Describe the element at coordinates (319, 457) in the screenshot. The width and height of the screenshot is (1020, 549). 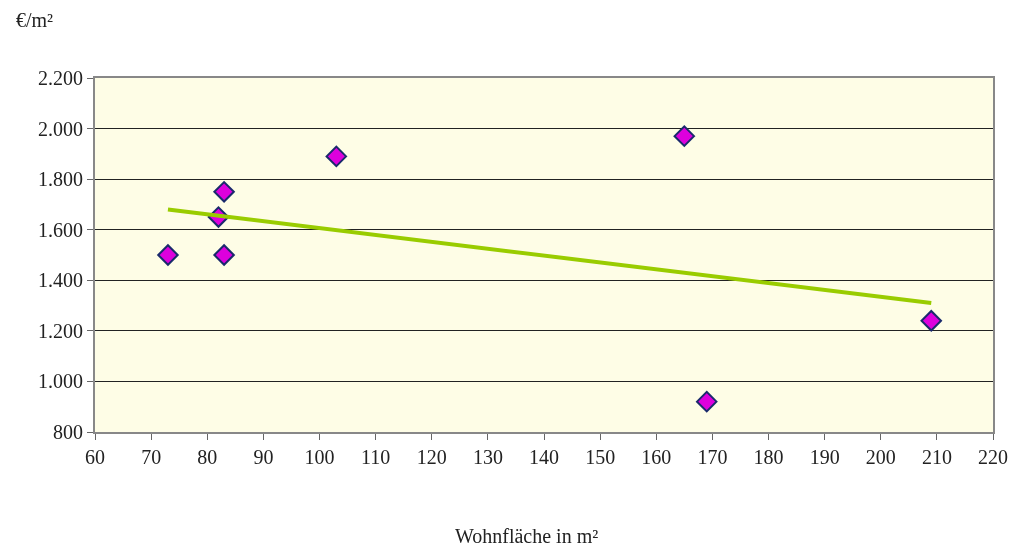
I see `x-tick-label: 100` at that location.